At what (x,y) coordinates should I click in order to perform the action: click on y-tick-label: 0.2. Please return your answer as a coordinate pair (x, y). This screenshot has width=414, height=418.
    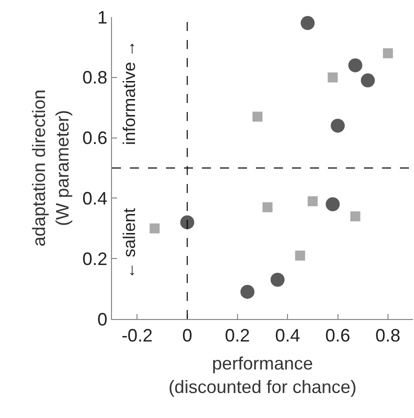
    Looking at the image, I should click on (95, 258).